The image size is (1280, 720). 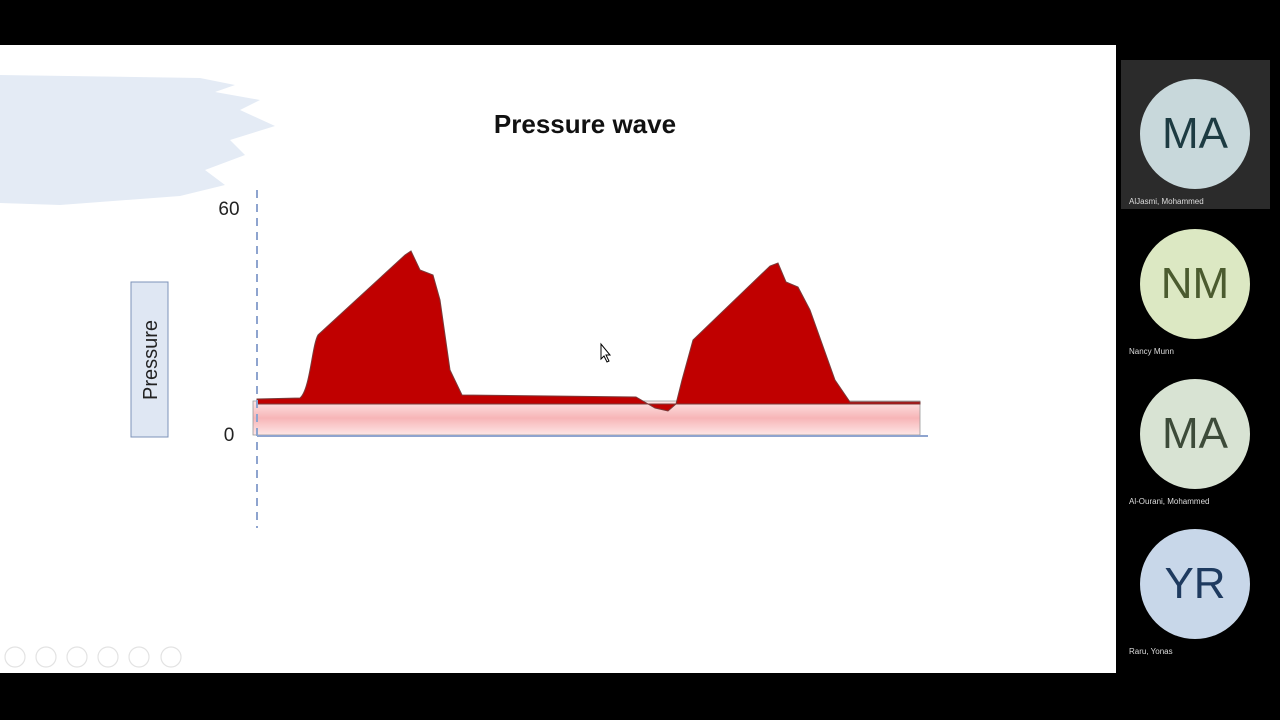 I want to click on participant-name: AlJasmi, Mohammed, so click(x=1166, y=201).